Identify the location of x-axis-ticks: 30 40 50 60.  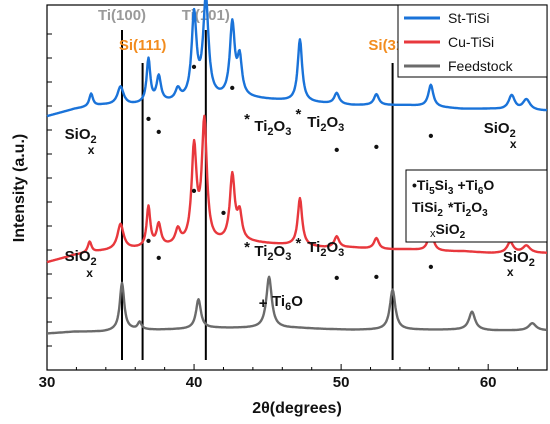
(293, 377).